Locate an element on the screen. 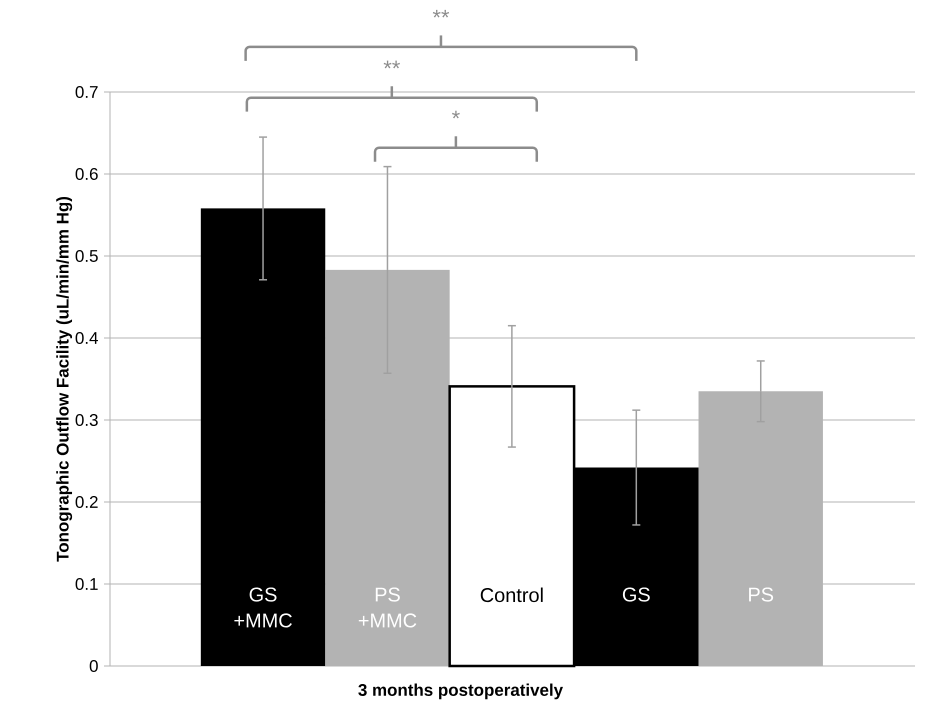 The height and width of the screenshot is (712, 925). x-tick-label: GS is located at coordinates (636, 595).